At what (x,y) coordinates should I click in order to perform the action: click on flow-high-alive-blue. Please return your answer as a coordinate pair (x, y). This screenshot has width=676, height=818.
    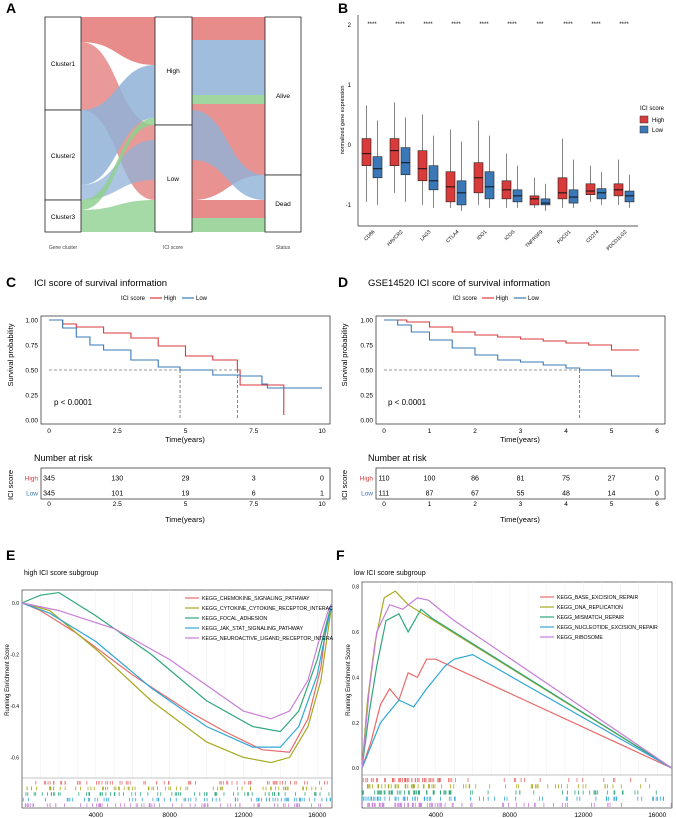
    Looking at the image, I should click on (228, 67).